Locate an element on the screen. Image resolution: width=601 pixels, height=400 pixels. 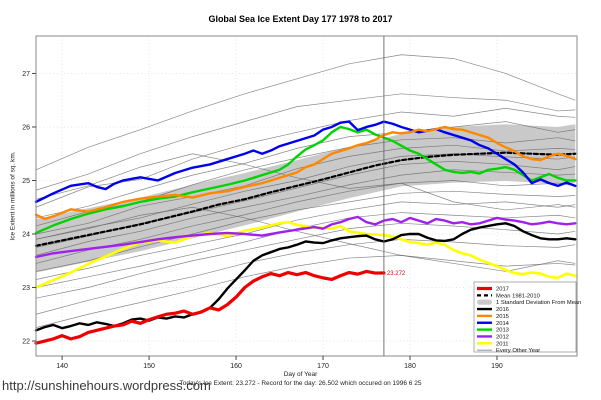
y-tick-label: 26 is located at coordinates (26, 127).